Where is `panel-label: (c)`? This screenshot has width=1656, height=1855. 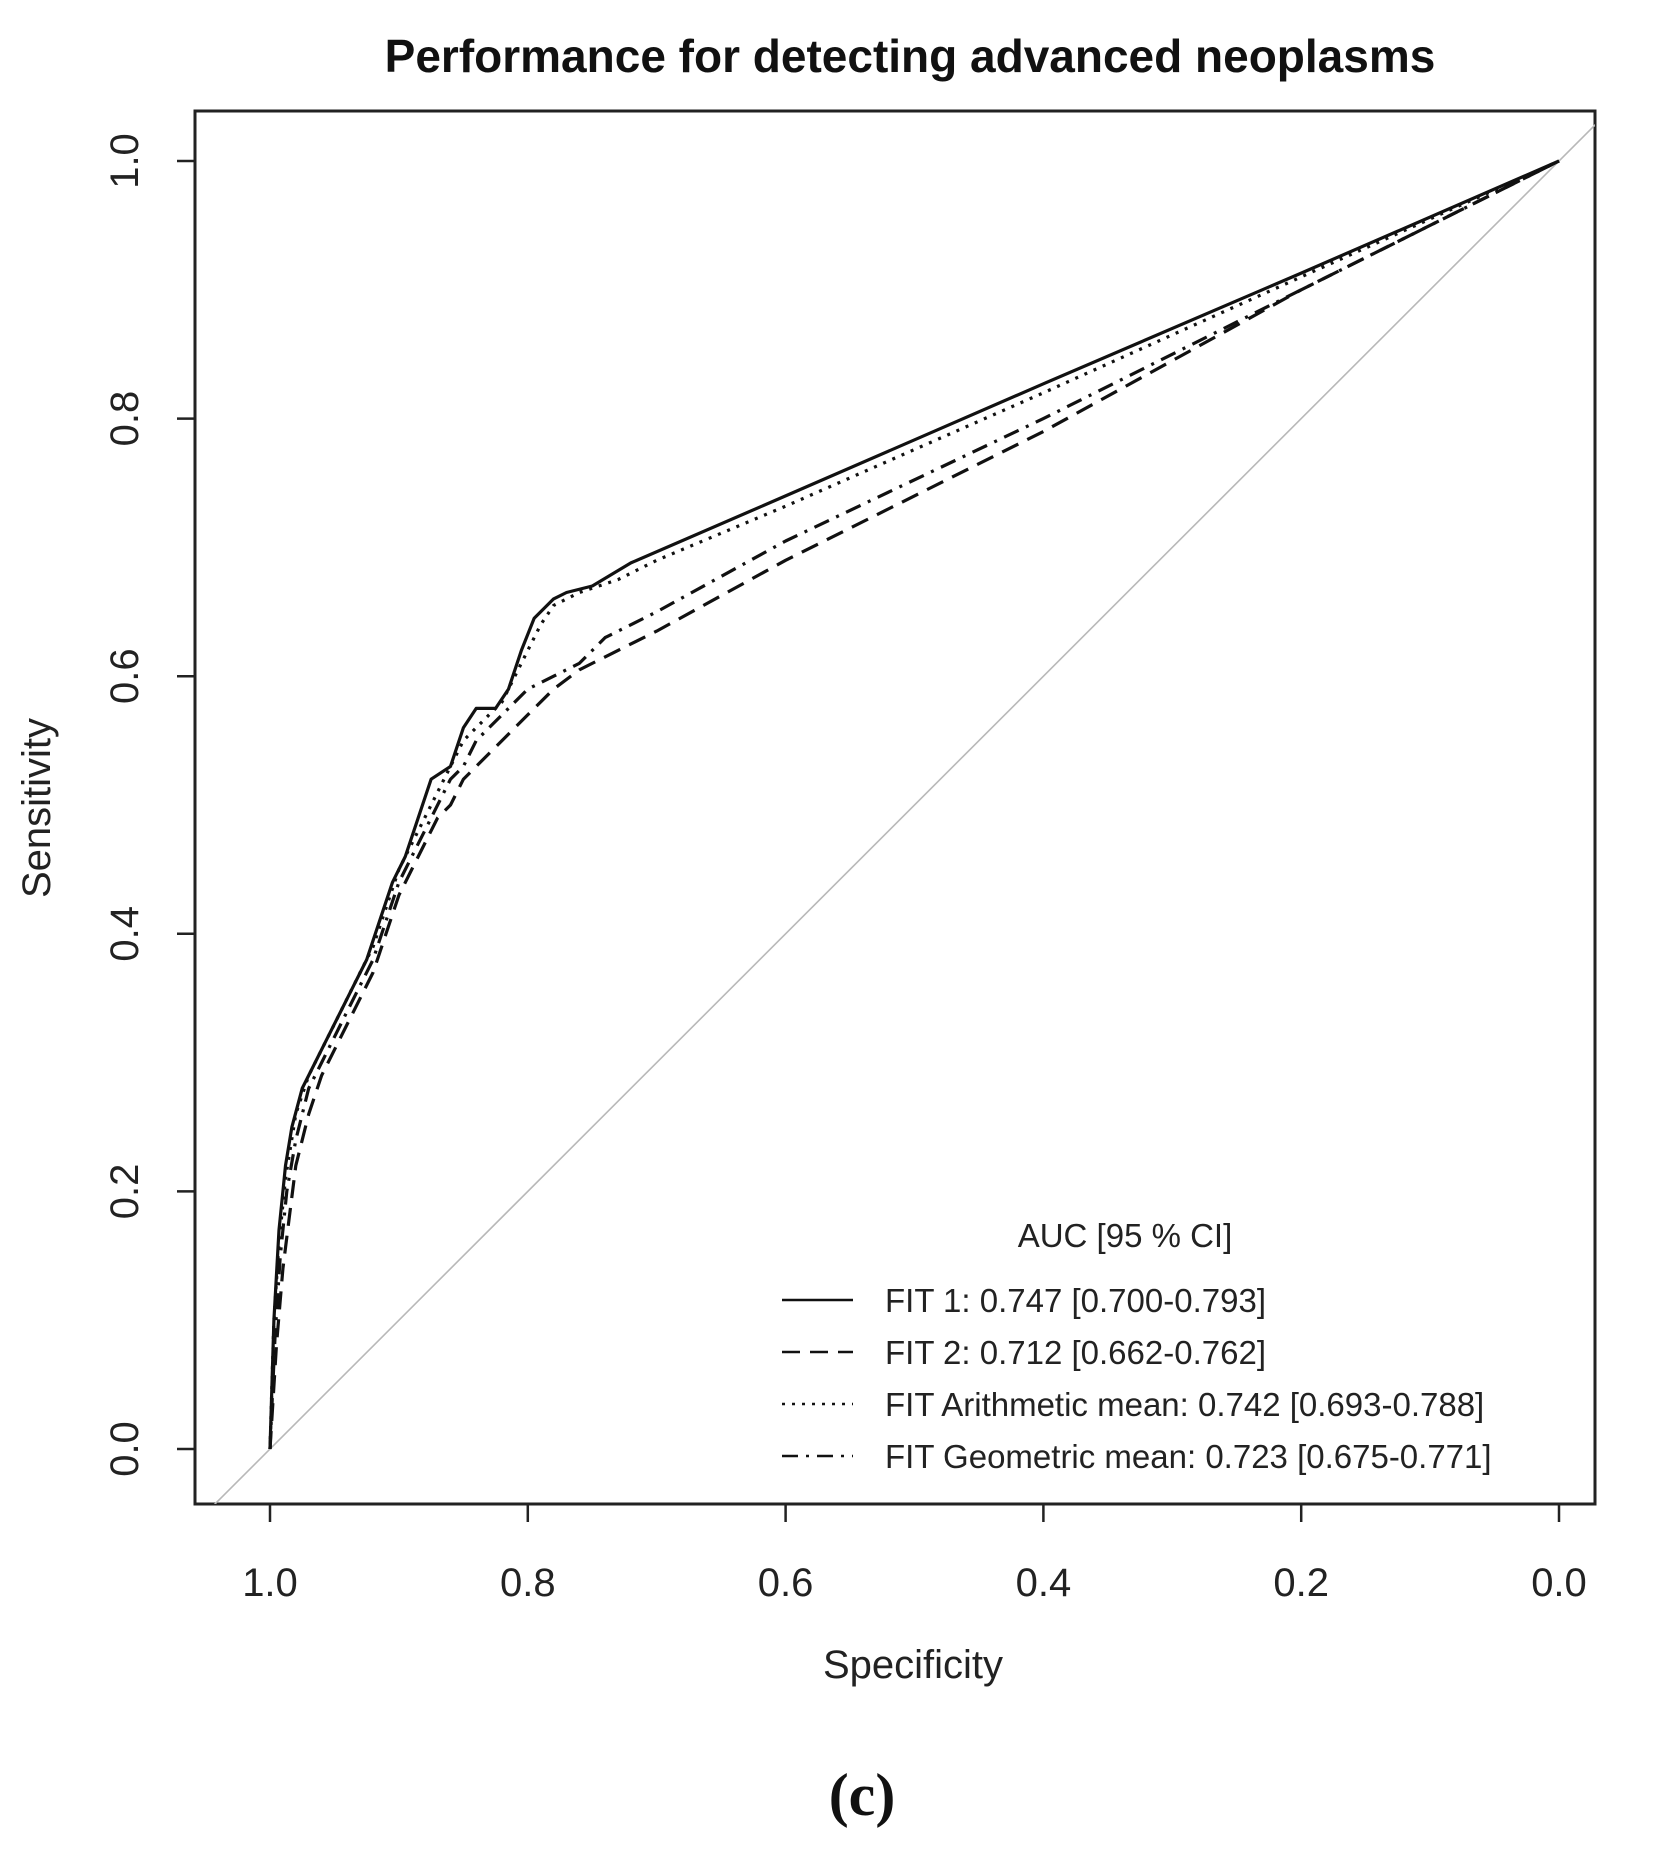 panel-label: (c) is located at coordinates (862, 1795).